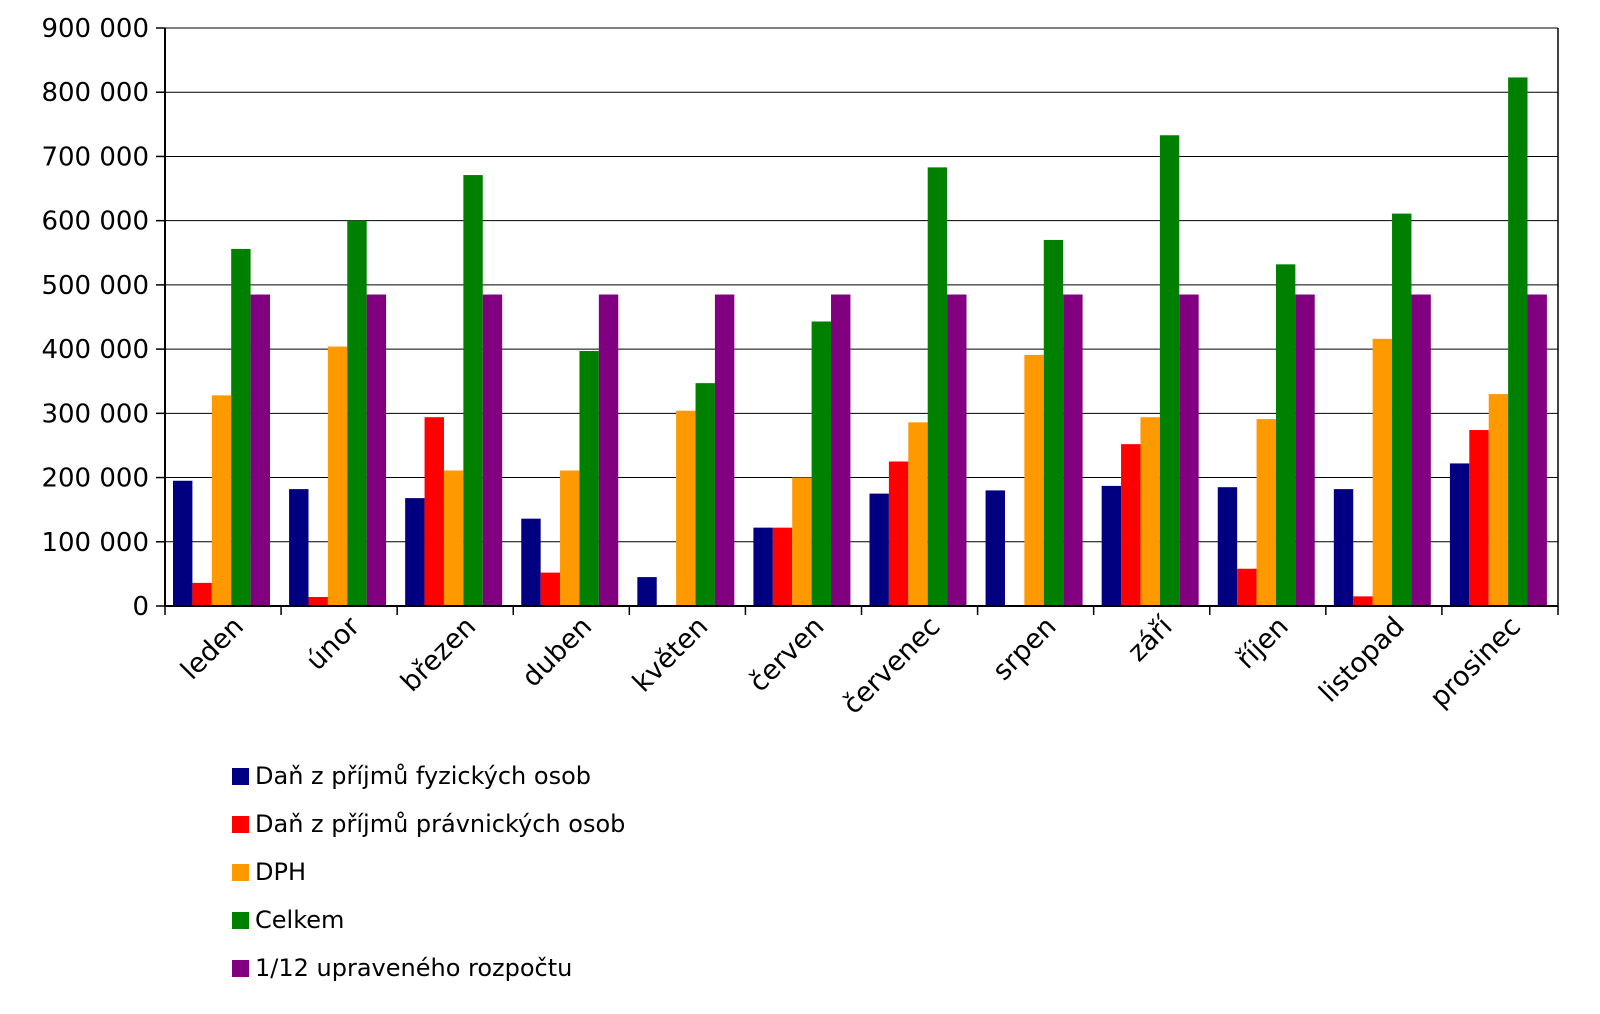  What do you see at coordinates (95, 414) in the screenshot?
I see `y-tick-label: 300 000` at bounding box center [95, 414].